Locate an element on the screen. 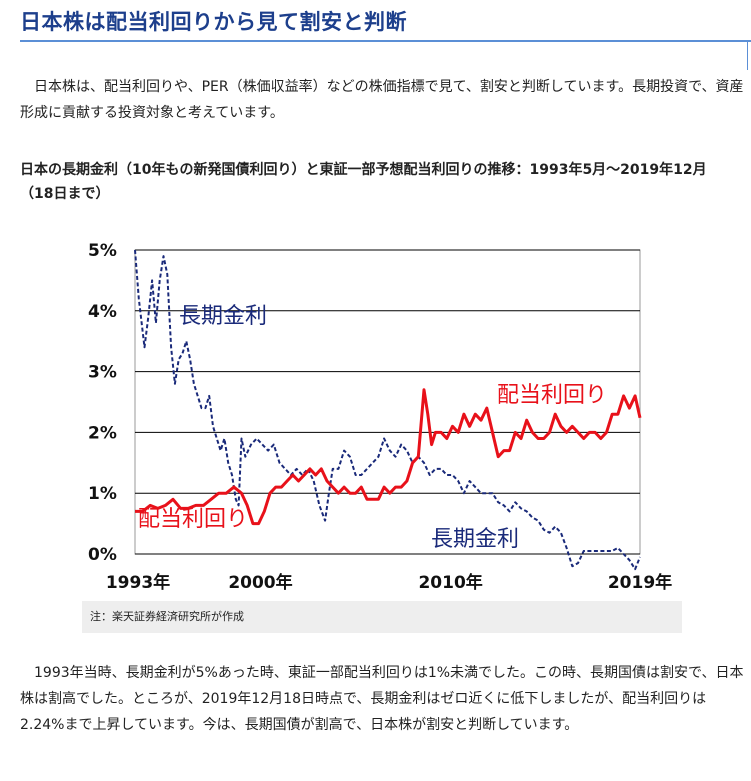 The width and height of the screenshot is (751, 781). title-underline is located at coordinates (385, 41).